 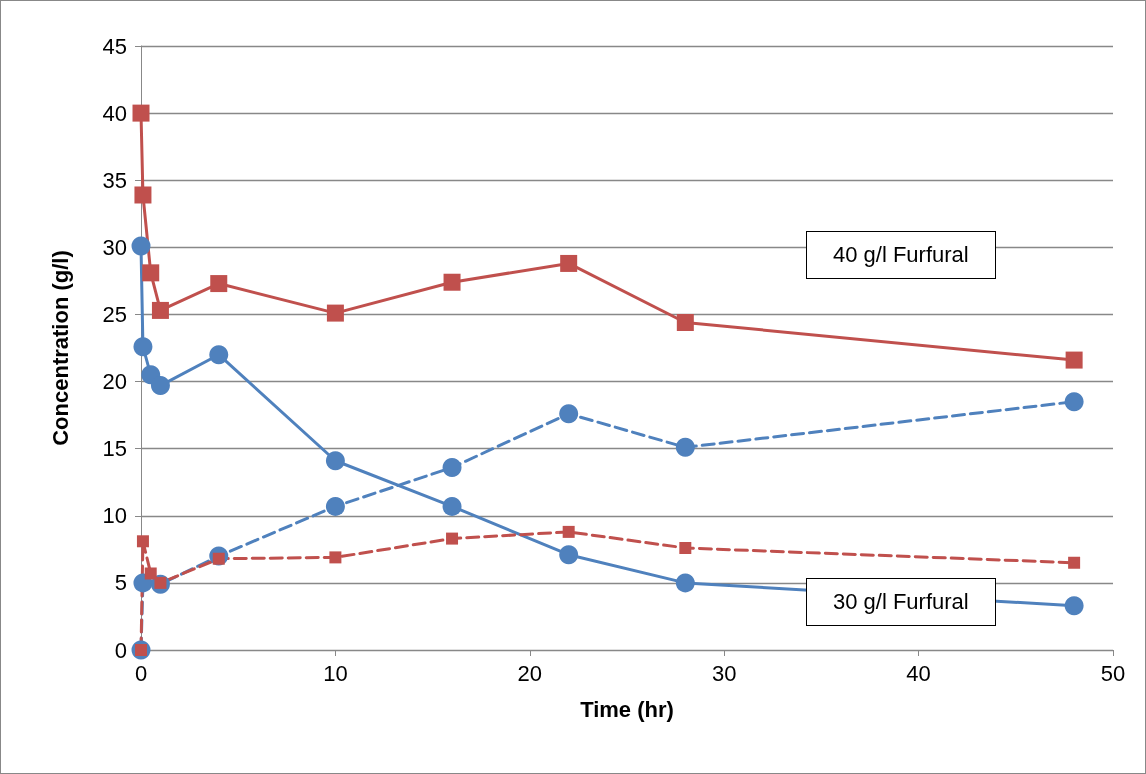 What do you see at coordinates (724, 673) in the screenshot?
I see `x-tick-label: 30` at bounding box center [724, 673].